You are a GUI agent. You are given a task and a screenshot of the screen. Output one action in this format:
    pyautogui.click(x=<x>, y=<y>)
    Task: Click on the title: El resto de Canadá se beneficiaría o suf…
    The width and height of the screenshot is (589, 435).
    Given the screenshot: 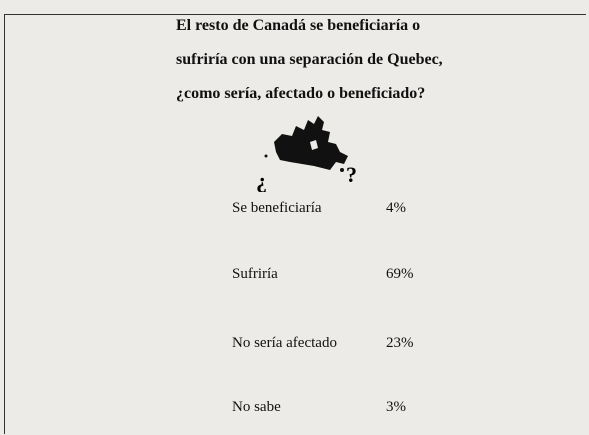 What is the action you would take?
    pyautogui.click(x=309, y=63)
    